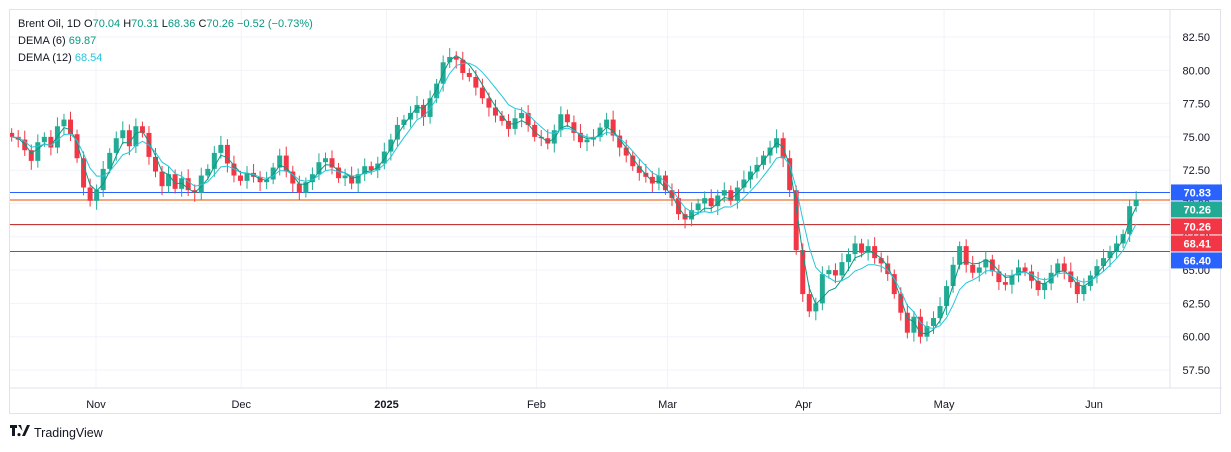  Describe the element at coordinates (68, 432) in the screenshot. I see `tradingview-logo-text: TradingView` at that location.